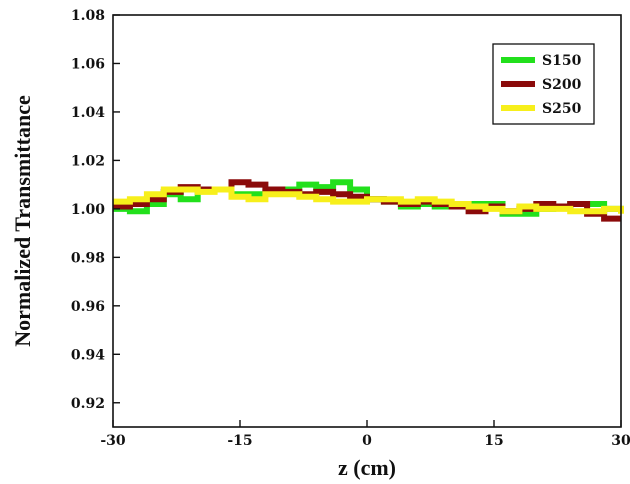  I want to click on legend-label-s200: S200, so click(562, 85).